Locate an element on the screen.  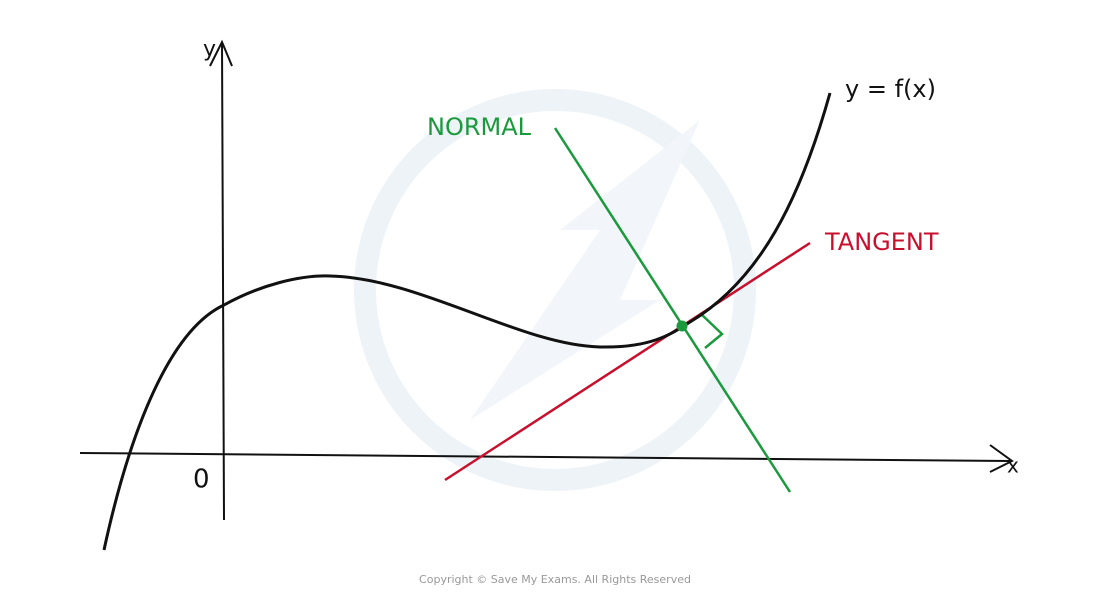
x-label: x is located at coordinates (1013, 466).